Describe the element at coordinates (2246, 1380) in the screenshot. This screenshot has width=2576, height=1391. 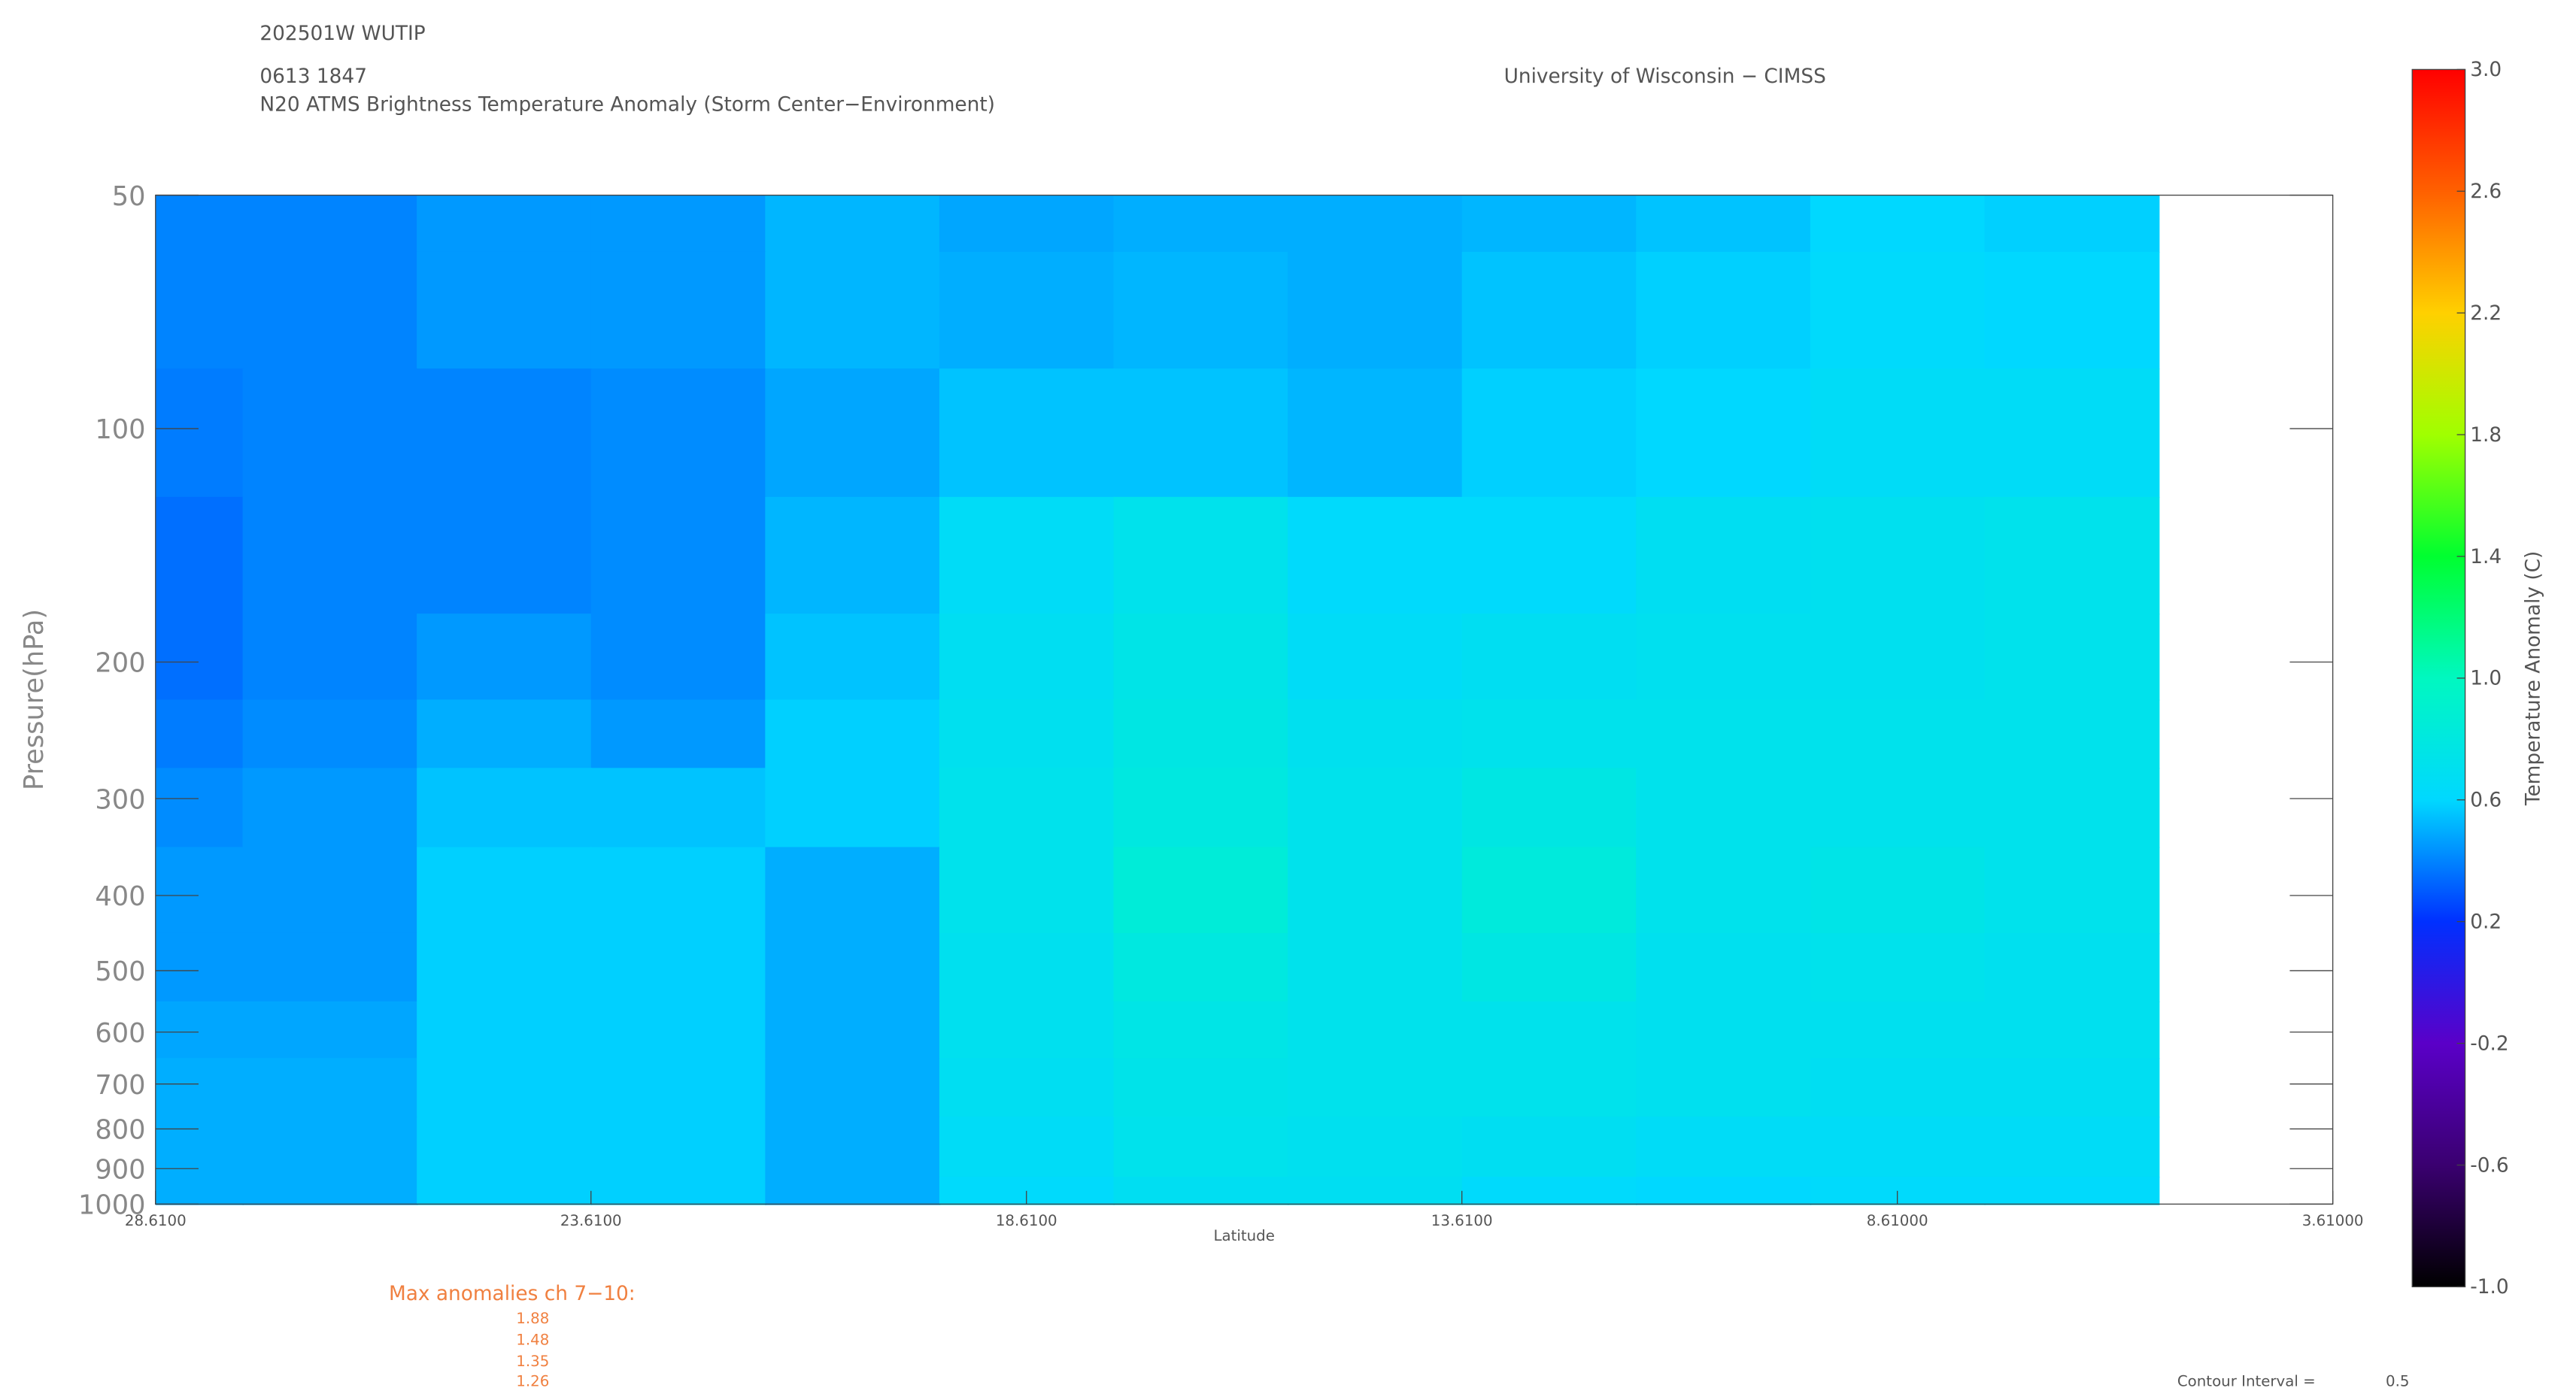
I see `contour-interval-label: Contour Interval =` at that location.